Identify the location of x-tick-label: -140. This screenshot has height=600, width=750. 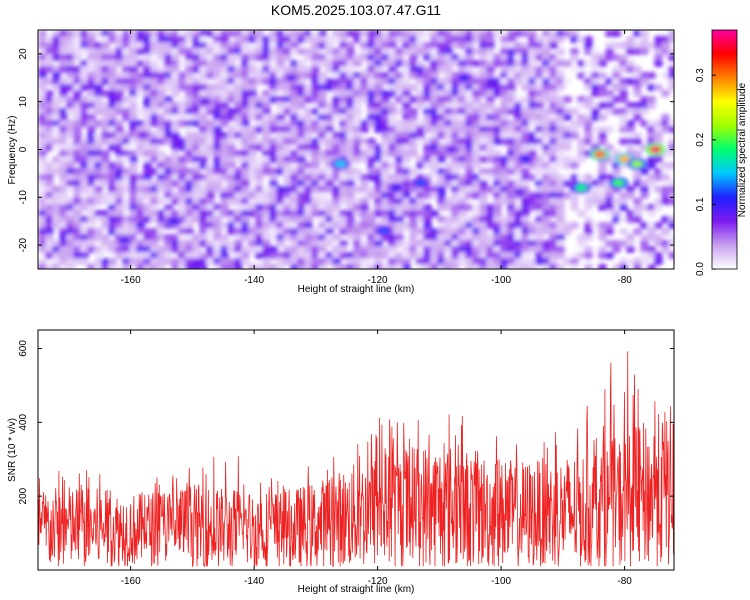
(254, 280).